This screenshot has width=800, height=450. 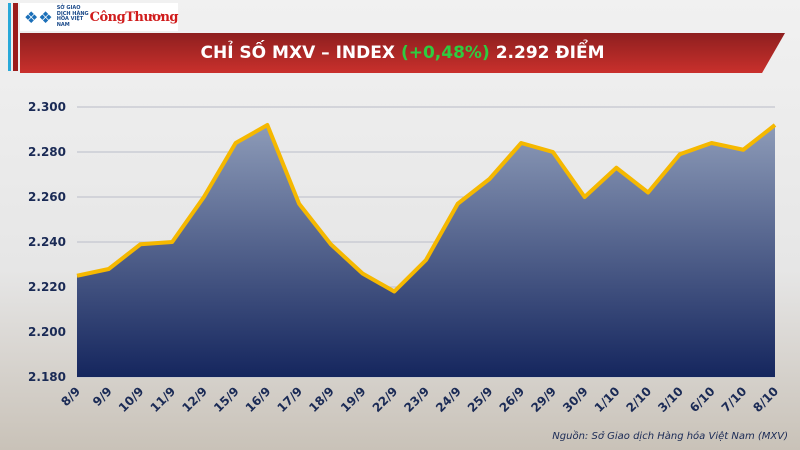 What do you see at coordinates (72, 16) in the screenshot?
I see `mxv-logo-text: SỞ GIAO DỊCH HÀNG HÓA VIỆT NAM` at bounding box center [72, 16].